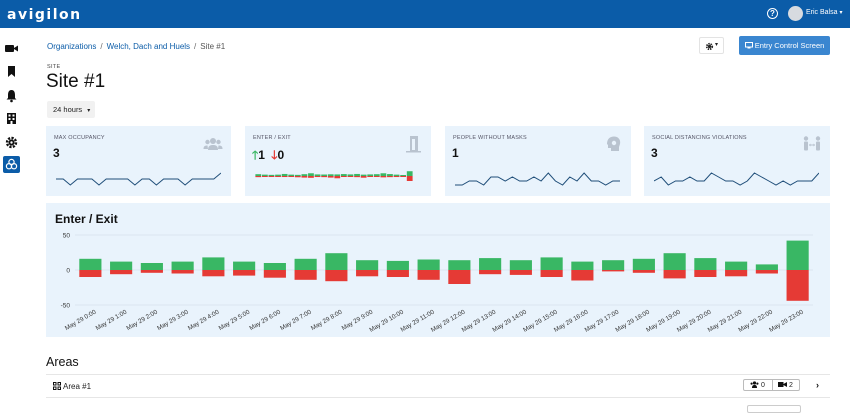 The image size is (850, 413). Describe the element at coordinates (538, 161) in the screenshot. I see `card-people-without-masks: PEOPLE WITHOUT MASKS 1` at that location.